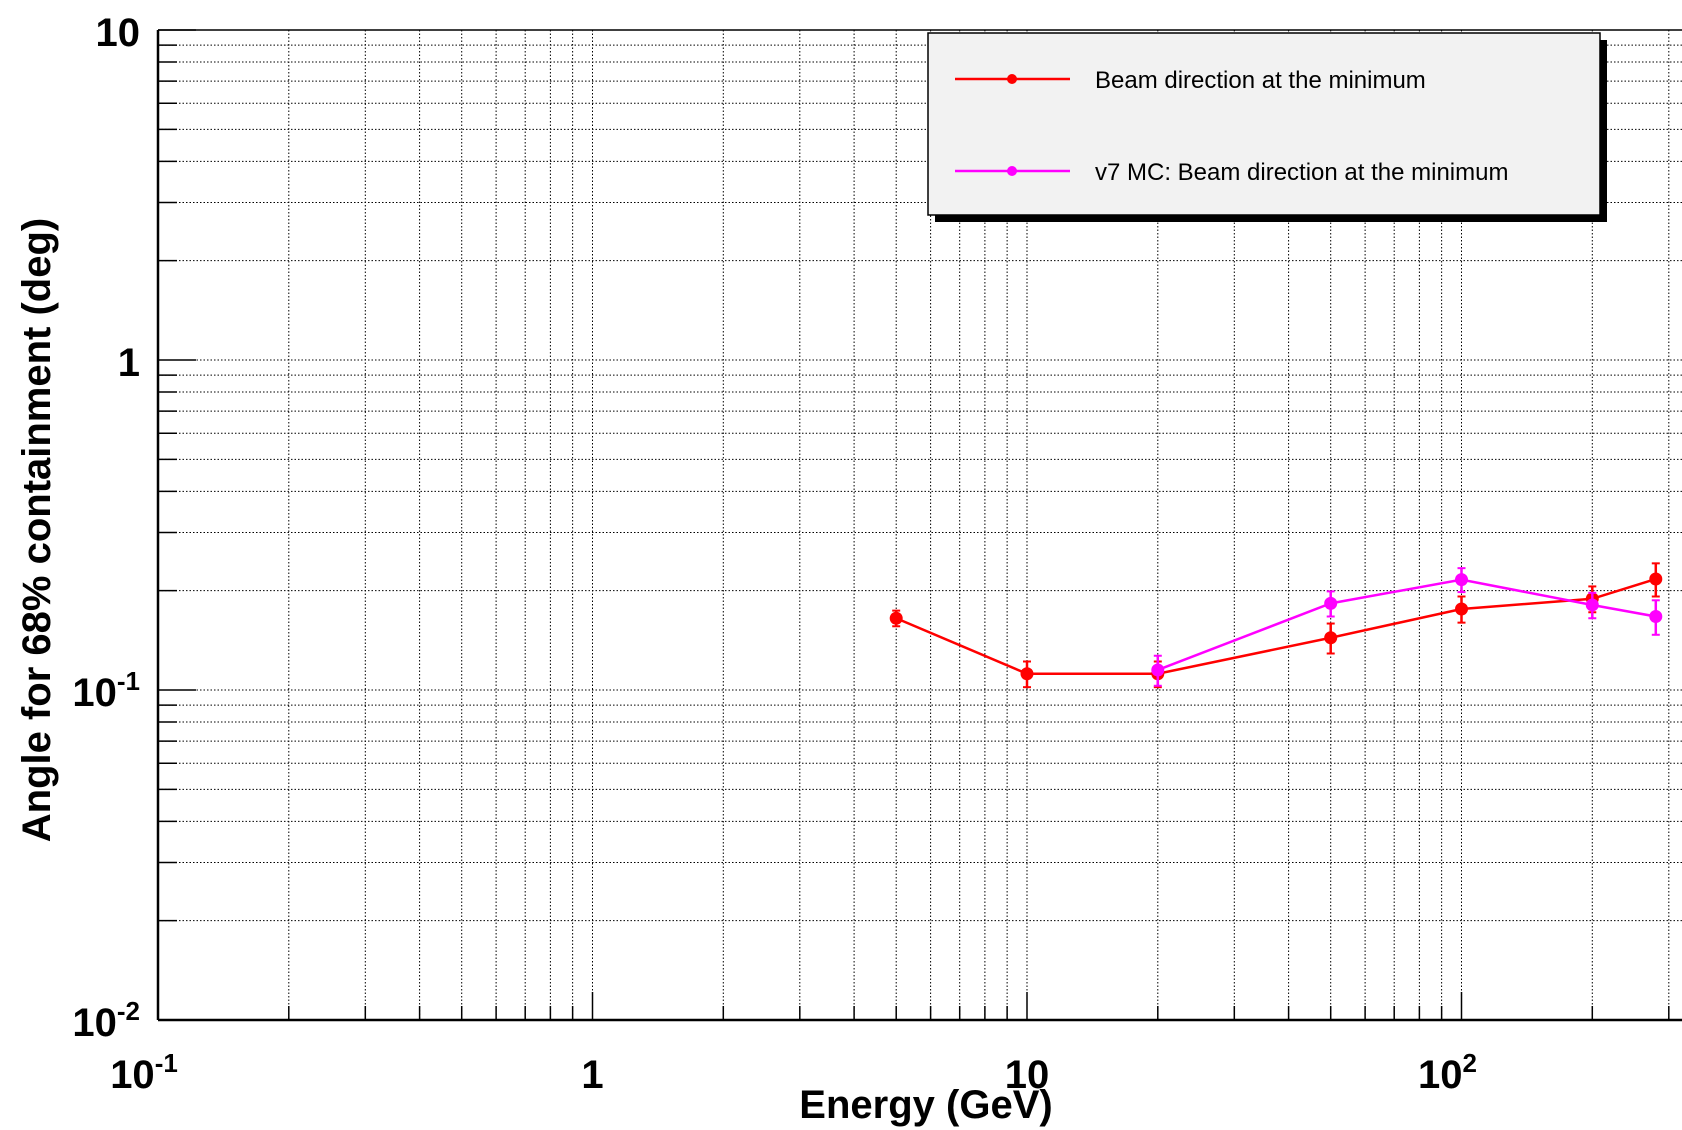 The width and height of the screenshot is (1682, 1130). What do you see at coordinates (144, 1072) in the screenshot?
I see `x-tick-label: 10⁻¹` at bounding box center [144, 1072].